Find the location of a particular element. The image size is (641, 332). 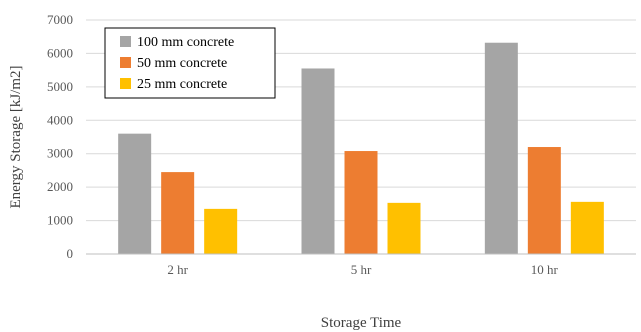

legend-box is located at coordinates (190, 63).